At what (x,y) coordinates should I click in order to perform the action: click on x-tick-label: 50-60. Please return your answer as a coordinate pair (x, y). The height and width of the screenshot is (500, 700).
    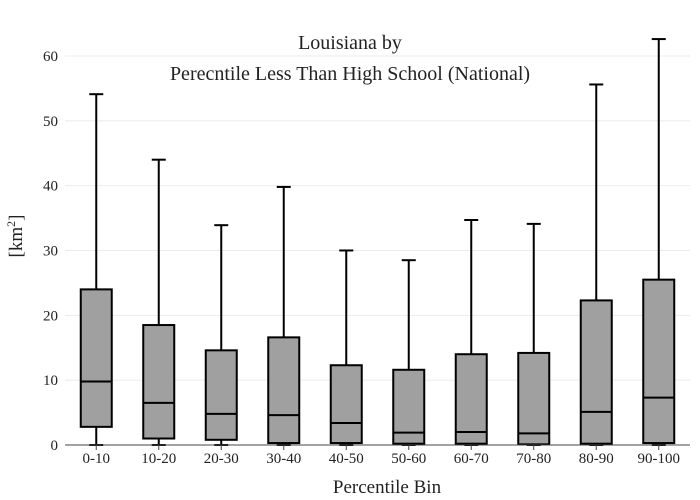
    Looking at the image, I should click on (408, 459).